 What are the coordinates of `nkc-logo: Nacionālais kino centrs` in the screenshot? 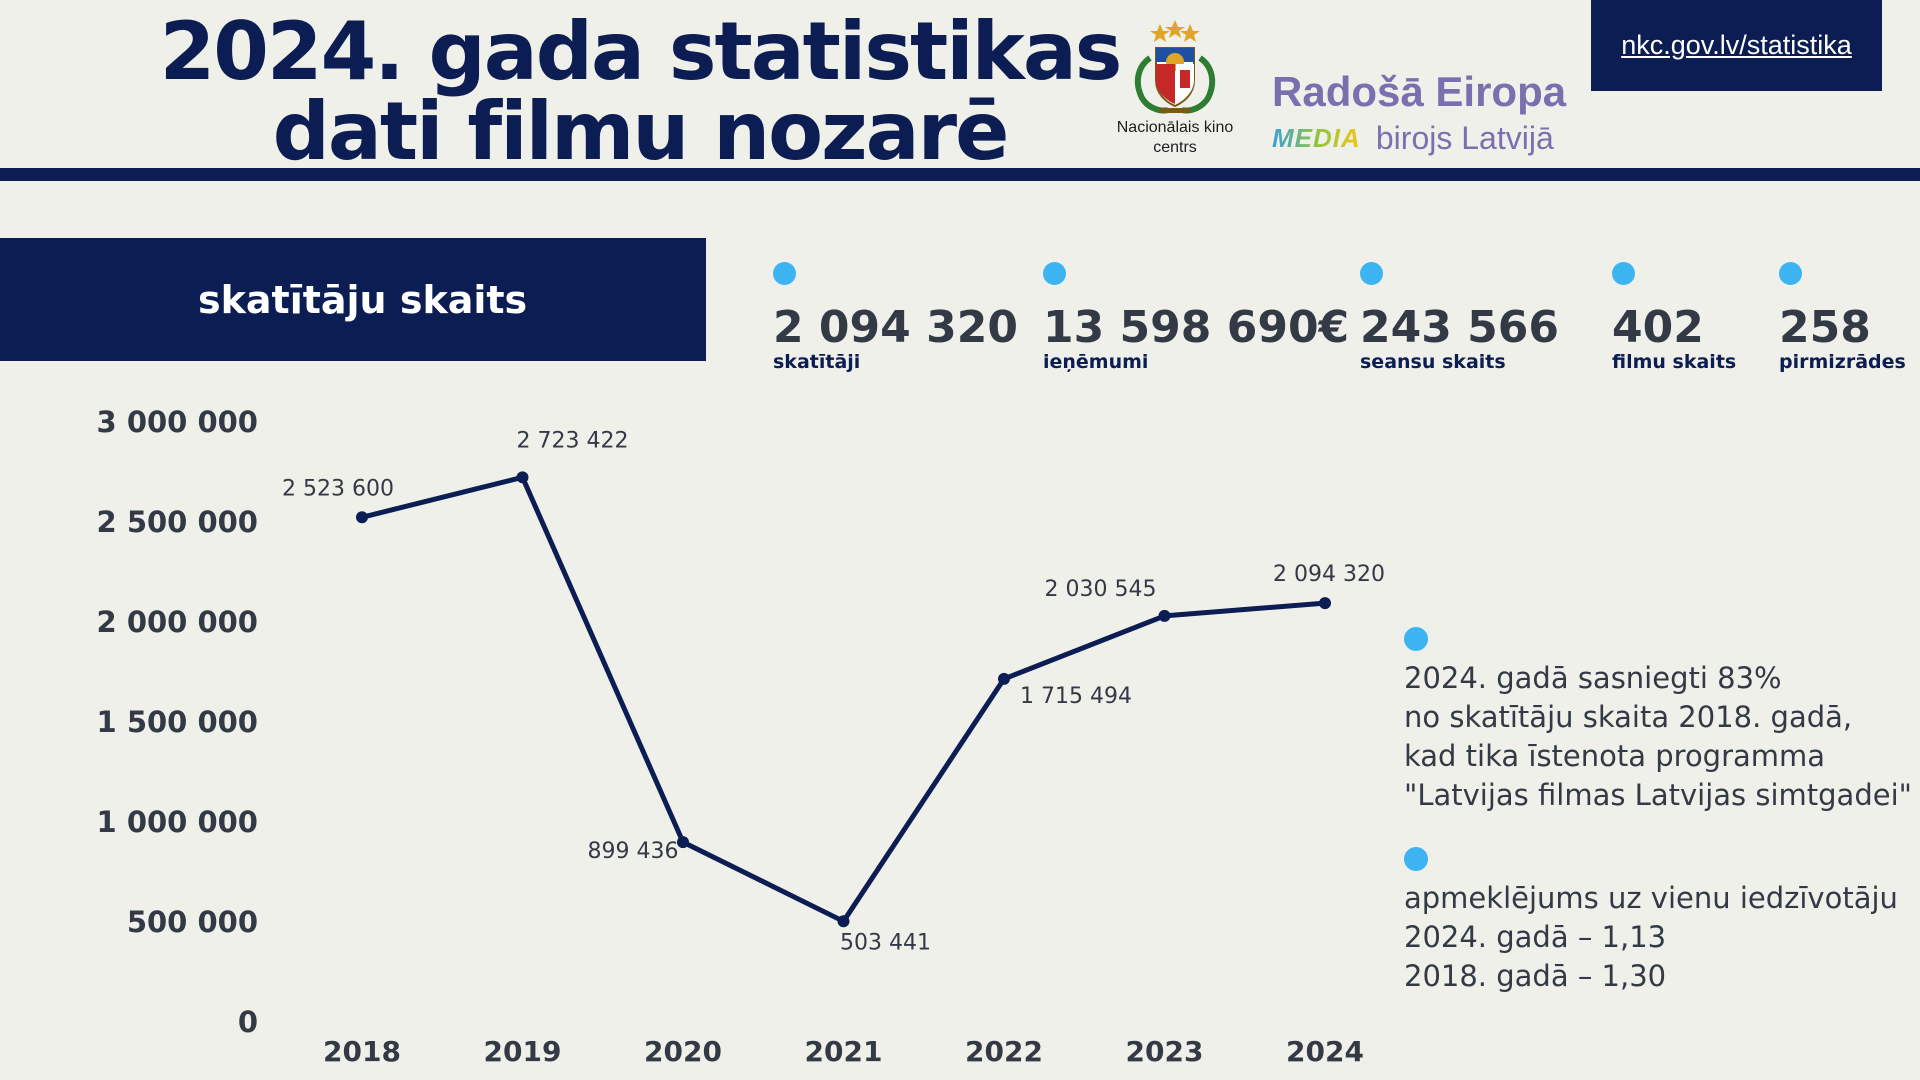 It's located at (1175, 88).